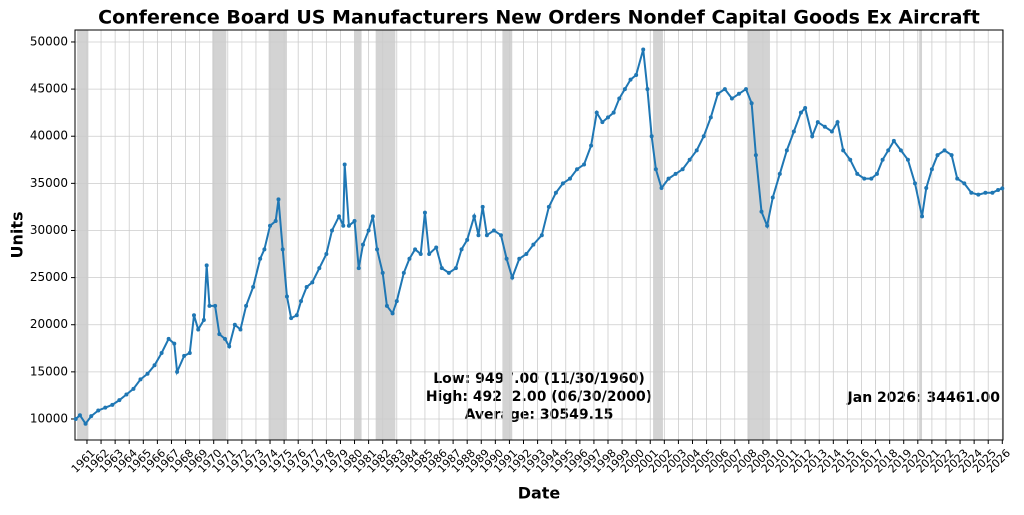  What do you see at coordinates (49, 418) in the screenshot?
I see `y-tick-label: 10000` at bounding box center [49, 418].